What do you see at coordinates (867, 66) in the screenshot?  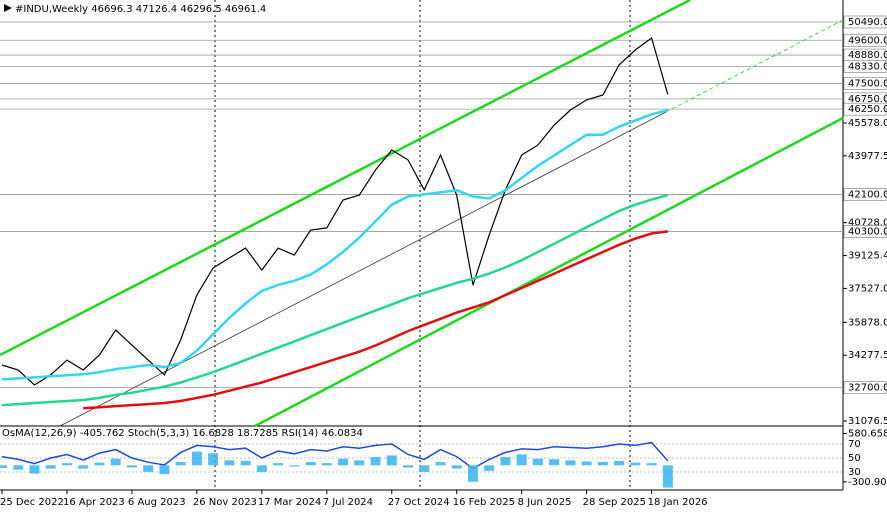 I see `level-label: 48330.0` at bounding box center [867, 66].